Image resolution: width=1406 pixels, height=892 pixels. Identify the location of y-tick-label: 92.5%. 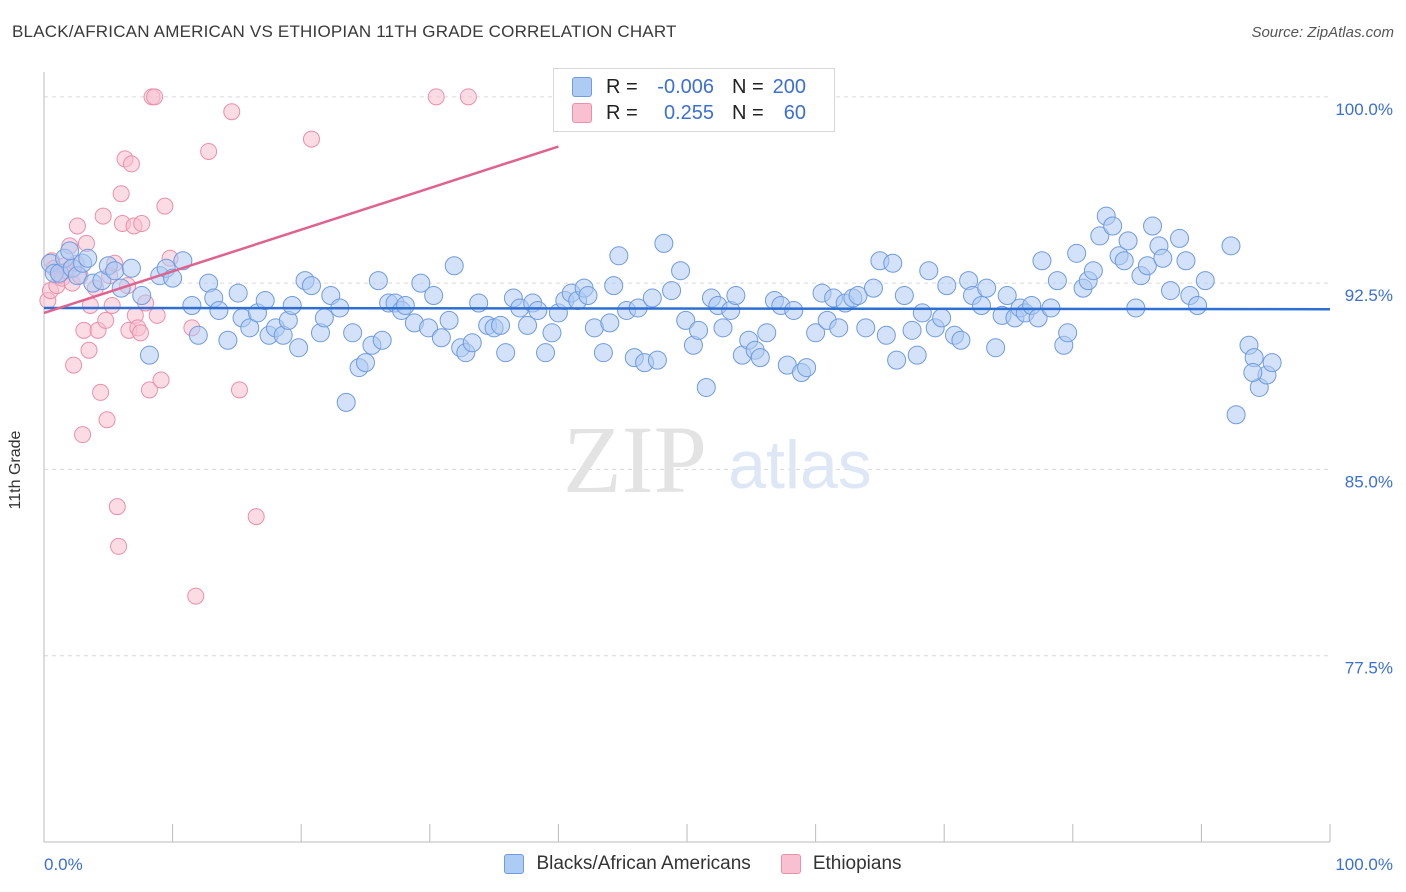
(1369, 295).